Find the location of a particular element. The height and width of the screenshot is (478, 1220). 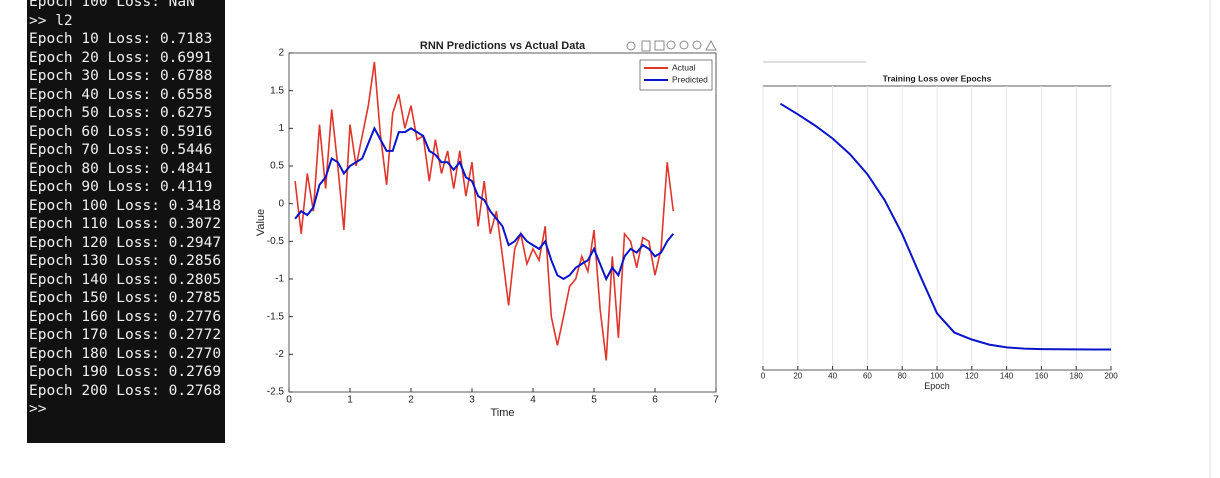

y-tick-label: -0.5 is located at coordinates (276, 241).